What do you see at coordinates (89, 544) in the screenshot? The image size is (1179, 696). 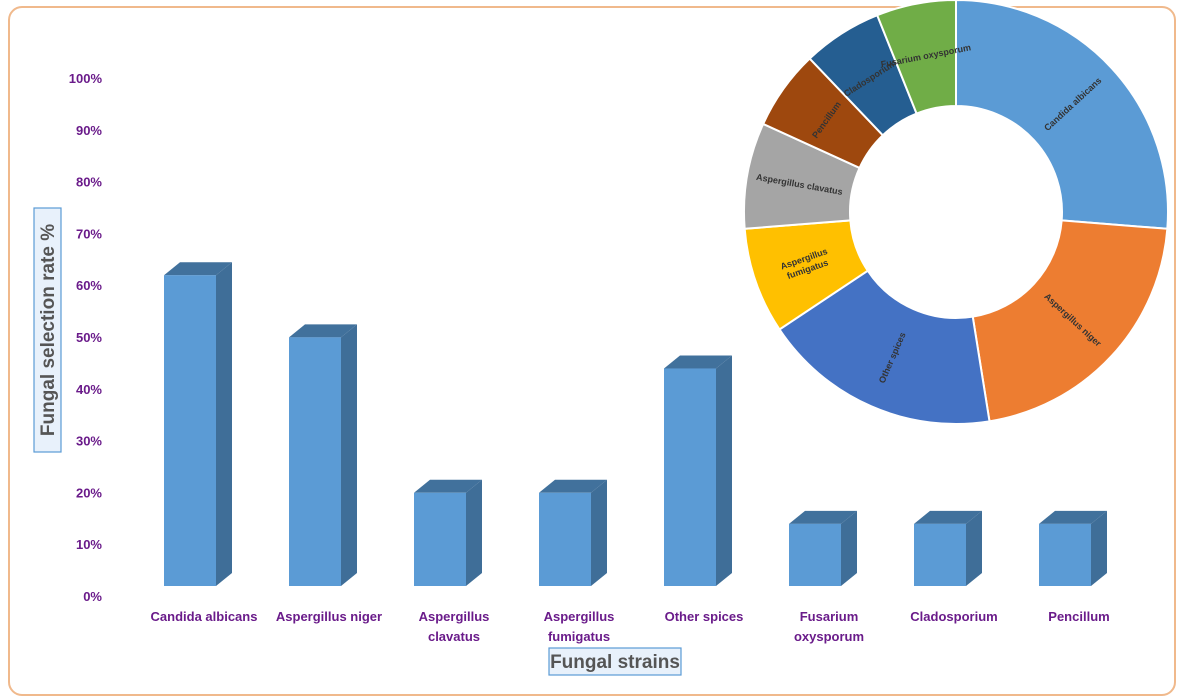 I see `y-tick-label: 10%` at bounding box center [89, 544].